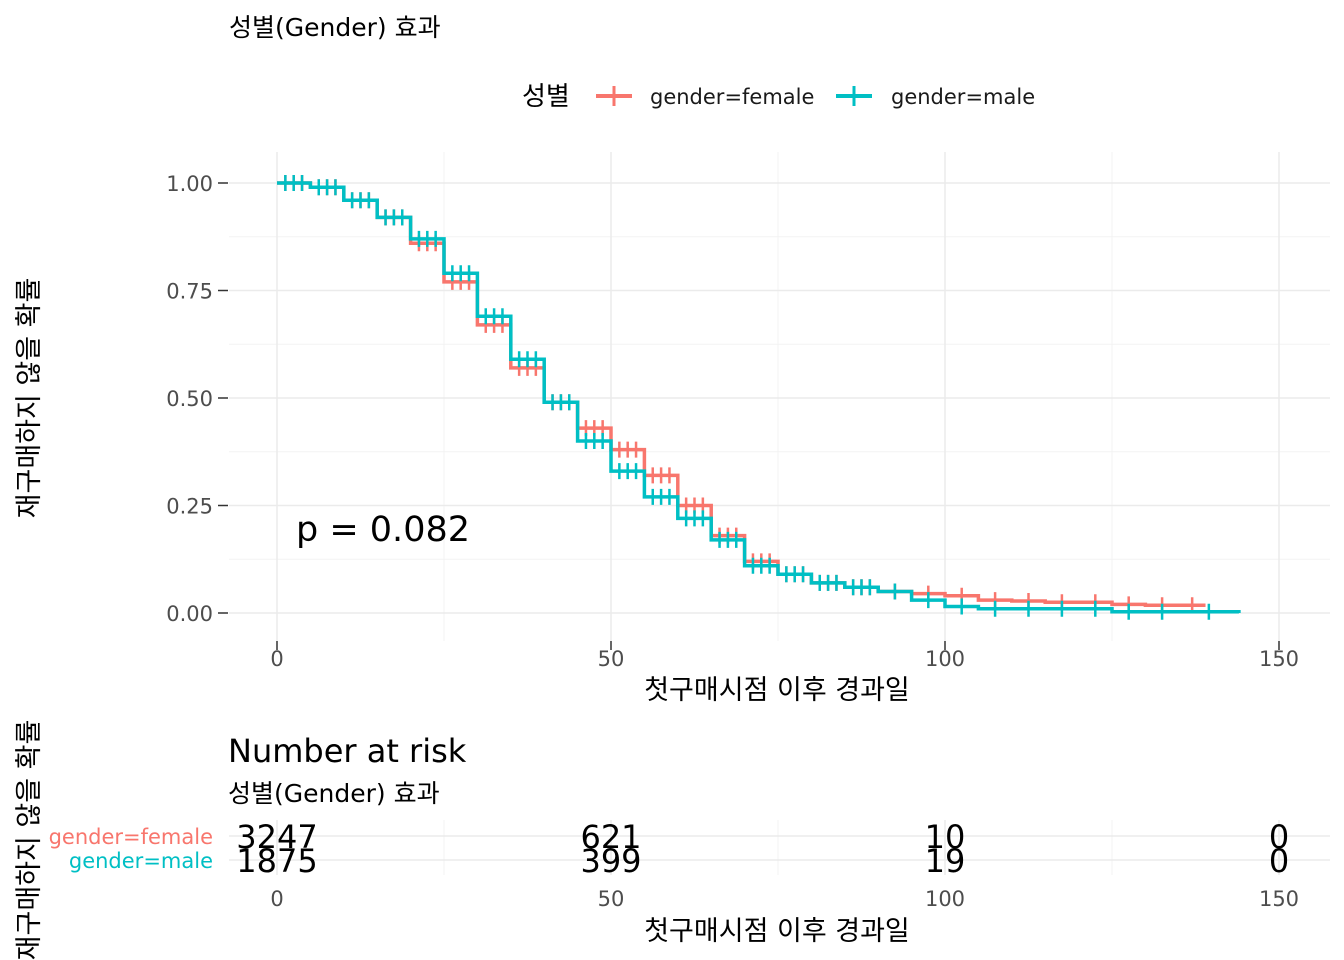  What do you see at coordinates (189, 507) in the screenshot?
I see `y-tick-label: 0.25` at bounding box center [189, 507].